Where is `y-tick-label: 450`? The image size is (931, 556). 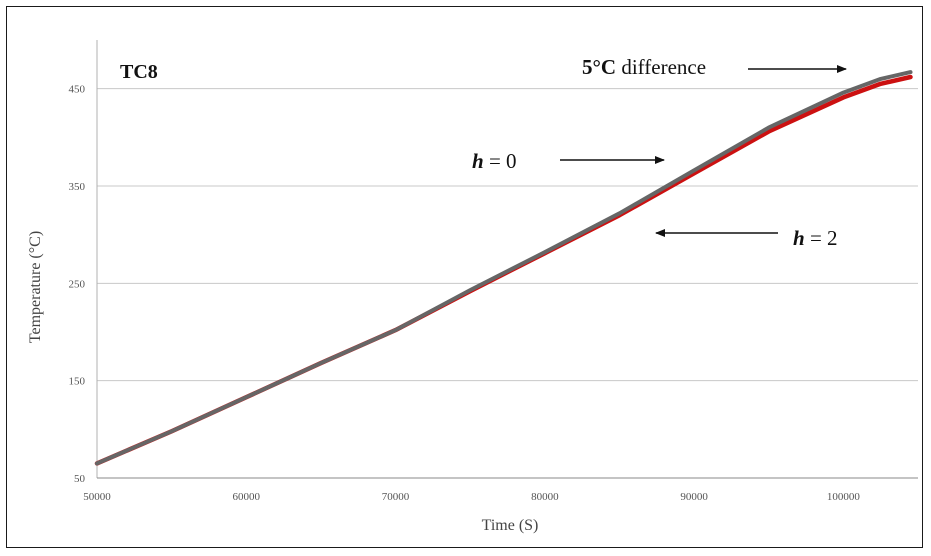 y-tick-label: 450 is located at coordinates (77, 90).